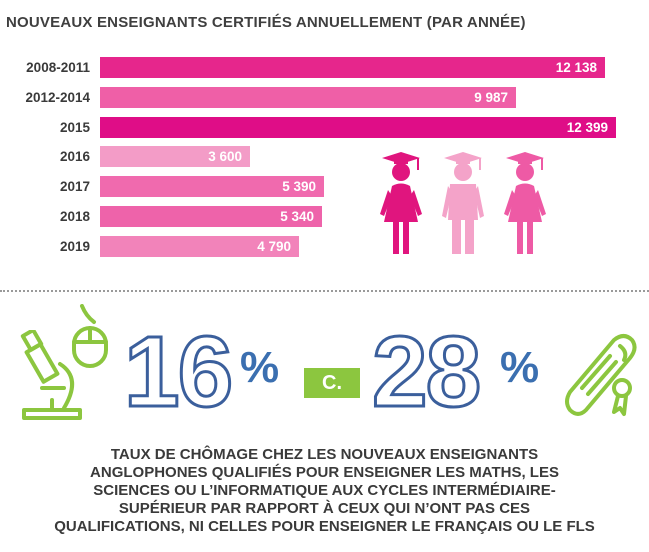 The image size is (649, 552). What do you see at coordinates (74, 246) in the screenshot?
I see `category-label: 2019` at bounding box center [74, 246].